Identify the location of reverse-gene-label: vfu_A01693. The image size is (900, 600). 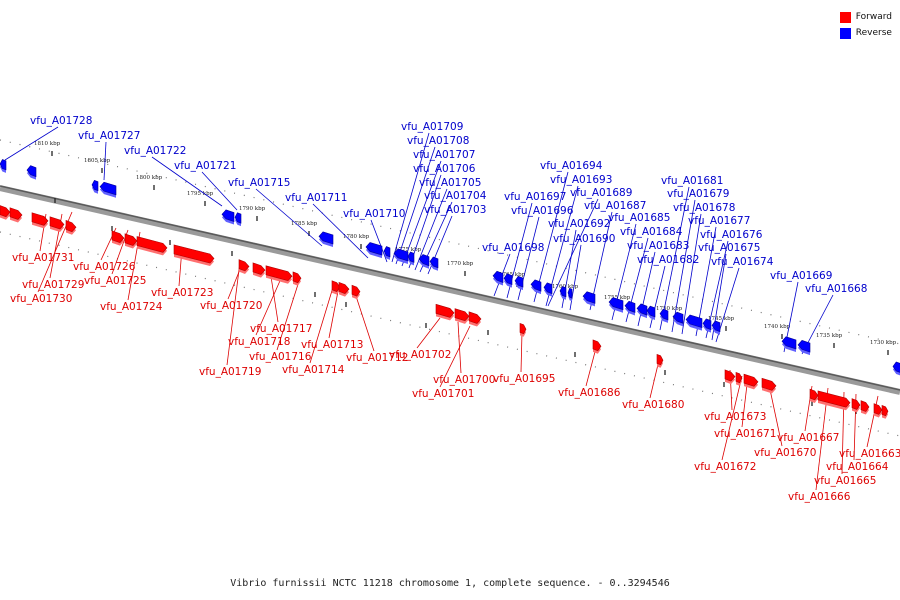
(581, 180).